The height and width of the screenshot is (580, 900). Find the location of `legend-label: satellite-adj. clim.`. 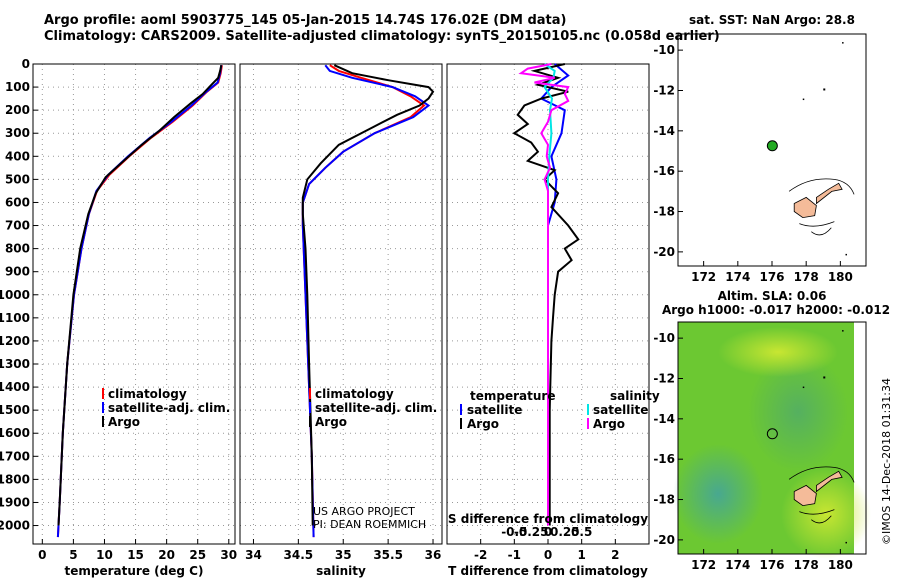

legend-label: satellite-adj. clim. is located at coordinates (376, 408).